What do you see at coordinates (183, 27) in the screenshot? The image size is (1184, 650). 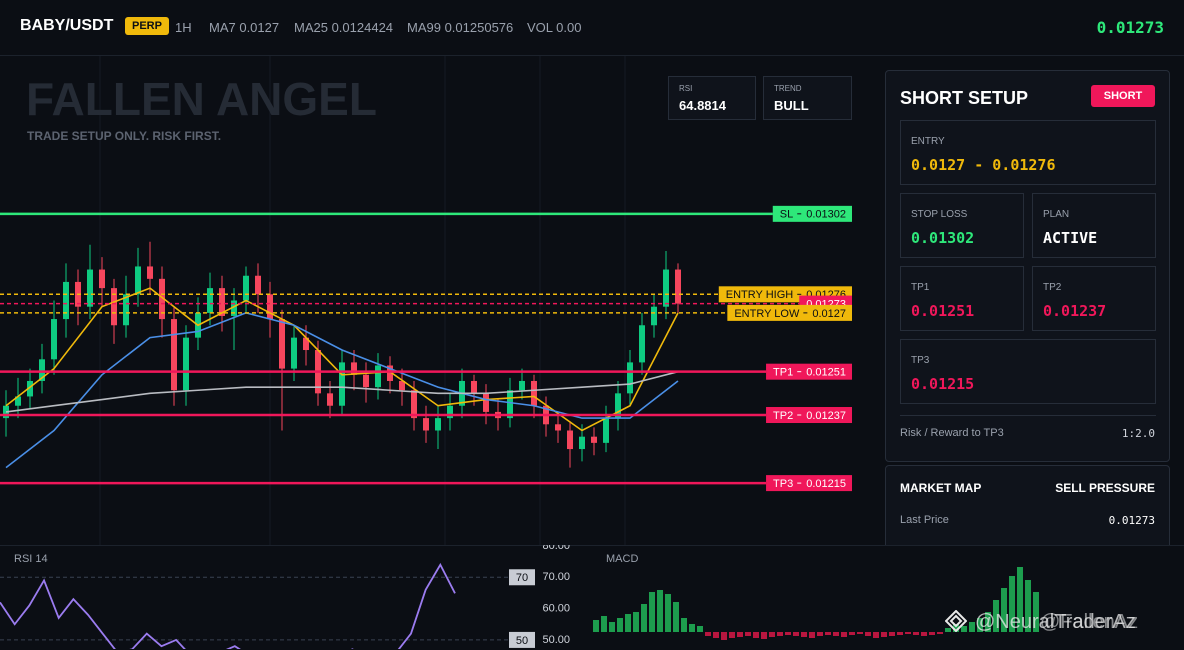 I see `timeframe: 1H` at bounding box center [183, 27].